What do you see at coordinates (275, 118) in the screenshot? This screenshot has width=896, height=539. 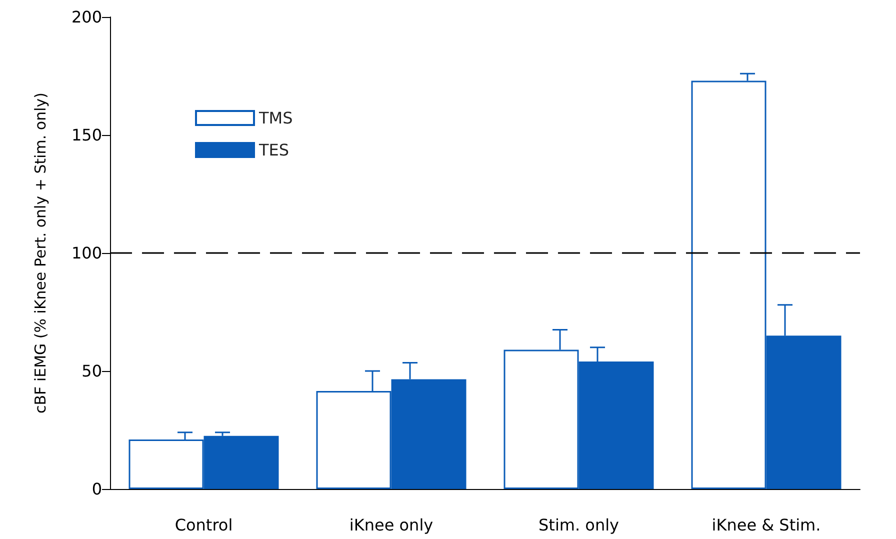 I see `legend-label: TMS` at bounding box center [275, 118].